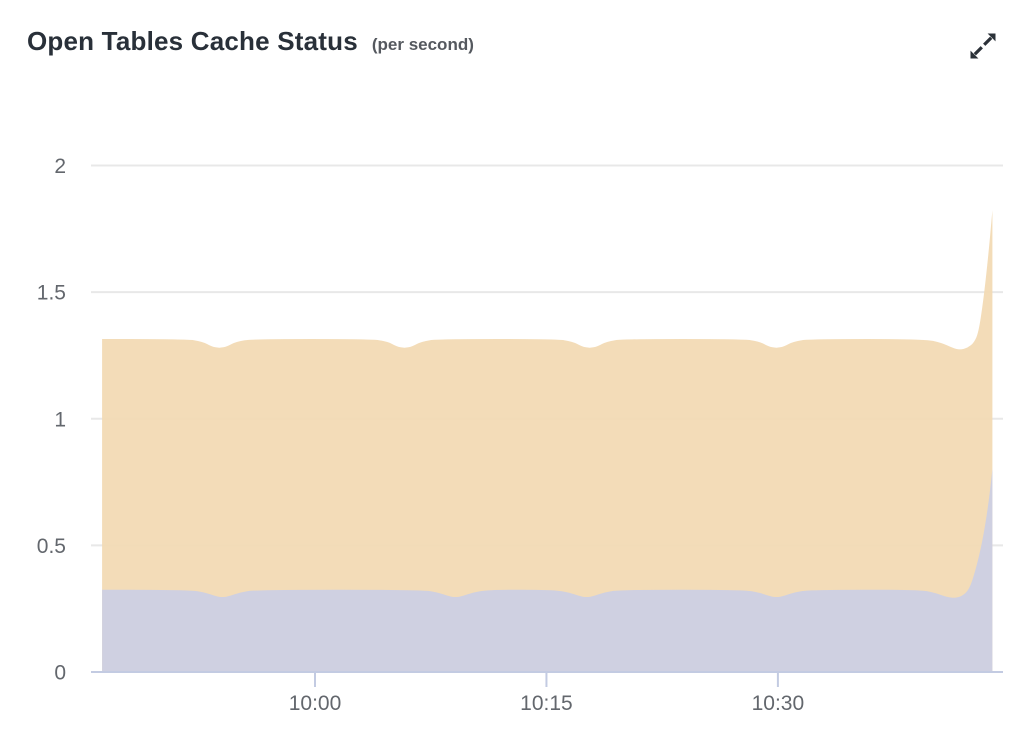 This screenshot has height=752, width=1032. Describe the element at coordinates (778, 703) in the screenshot. I see `x-tick-label: 10:30` at that location.